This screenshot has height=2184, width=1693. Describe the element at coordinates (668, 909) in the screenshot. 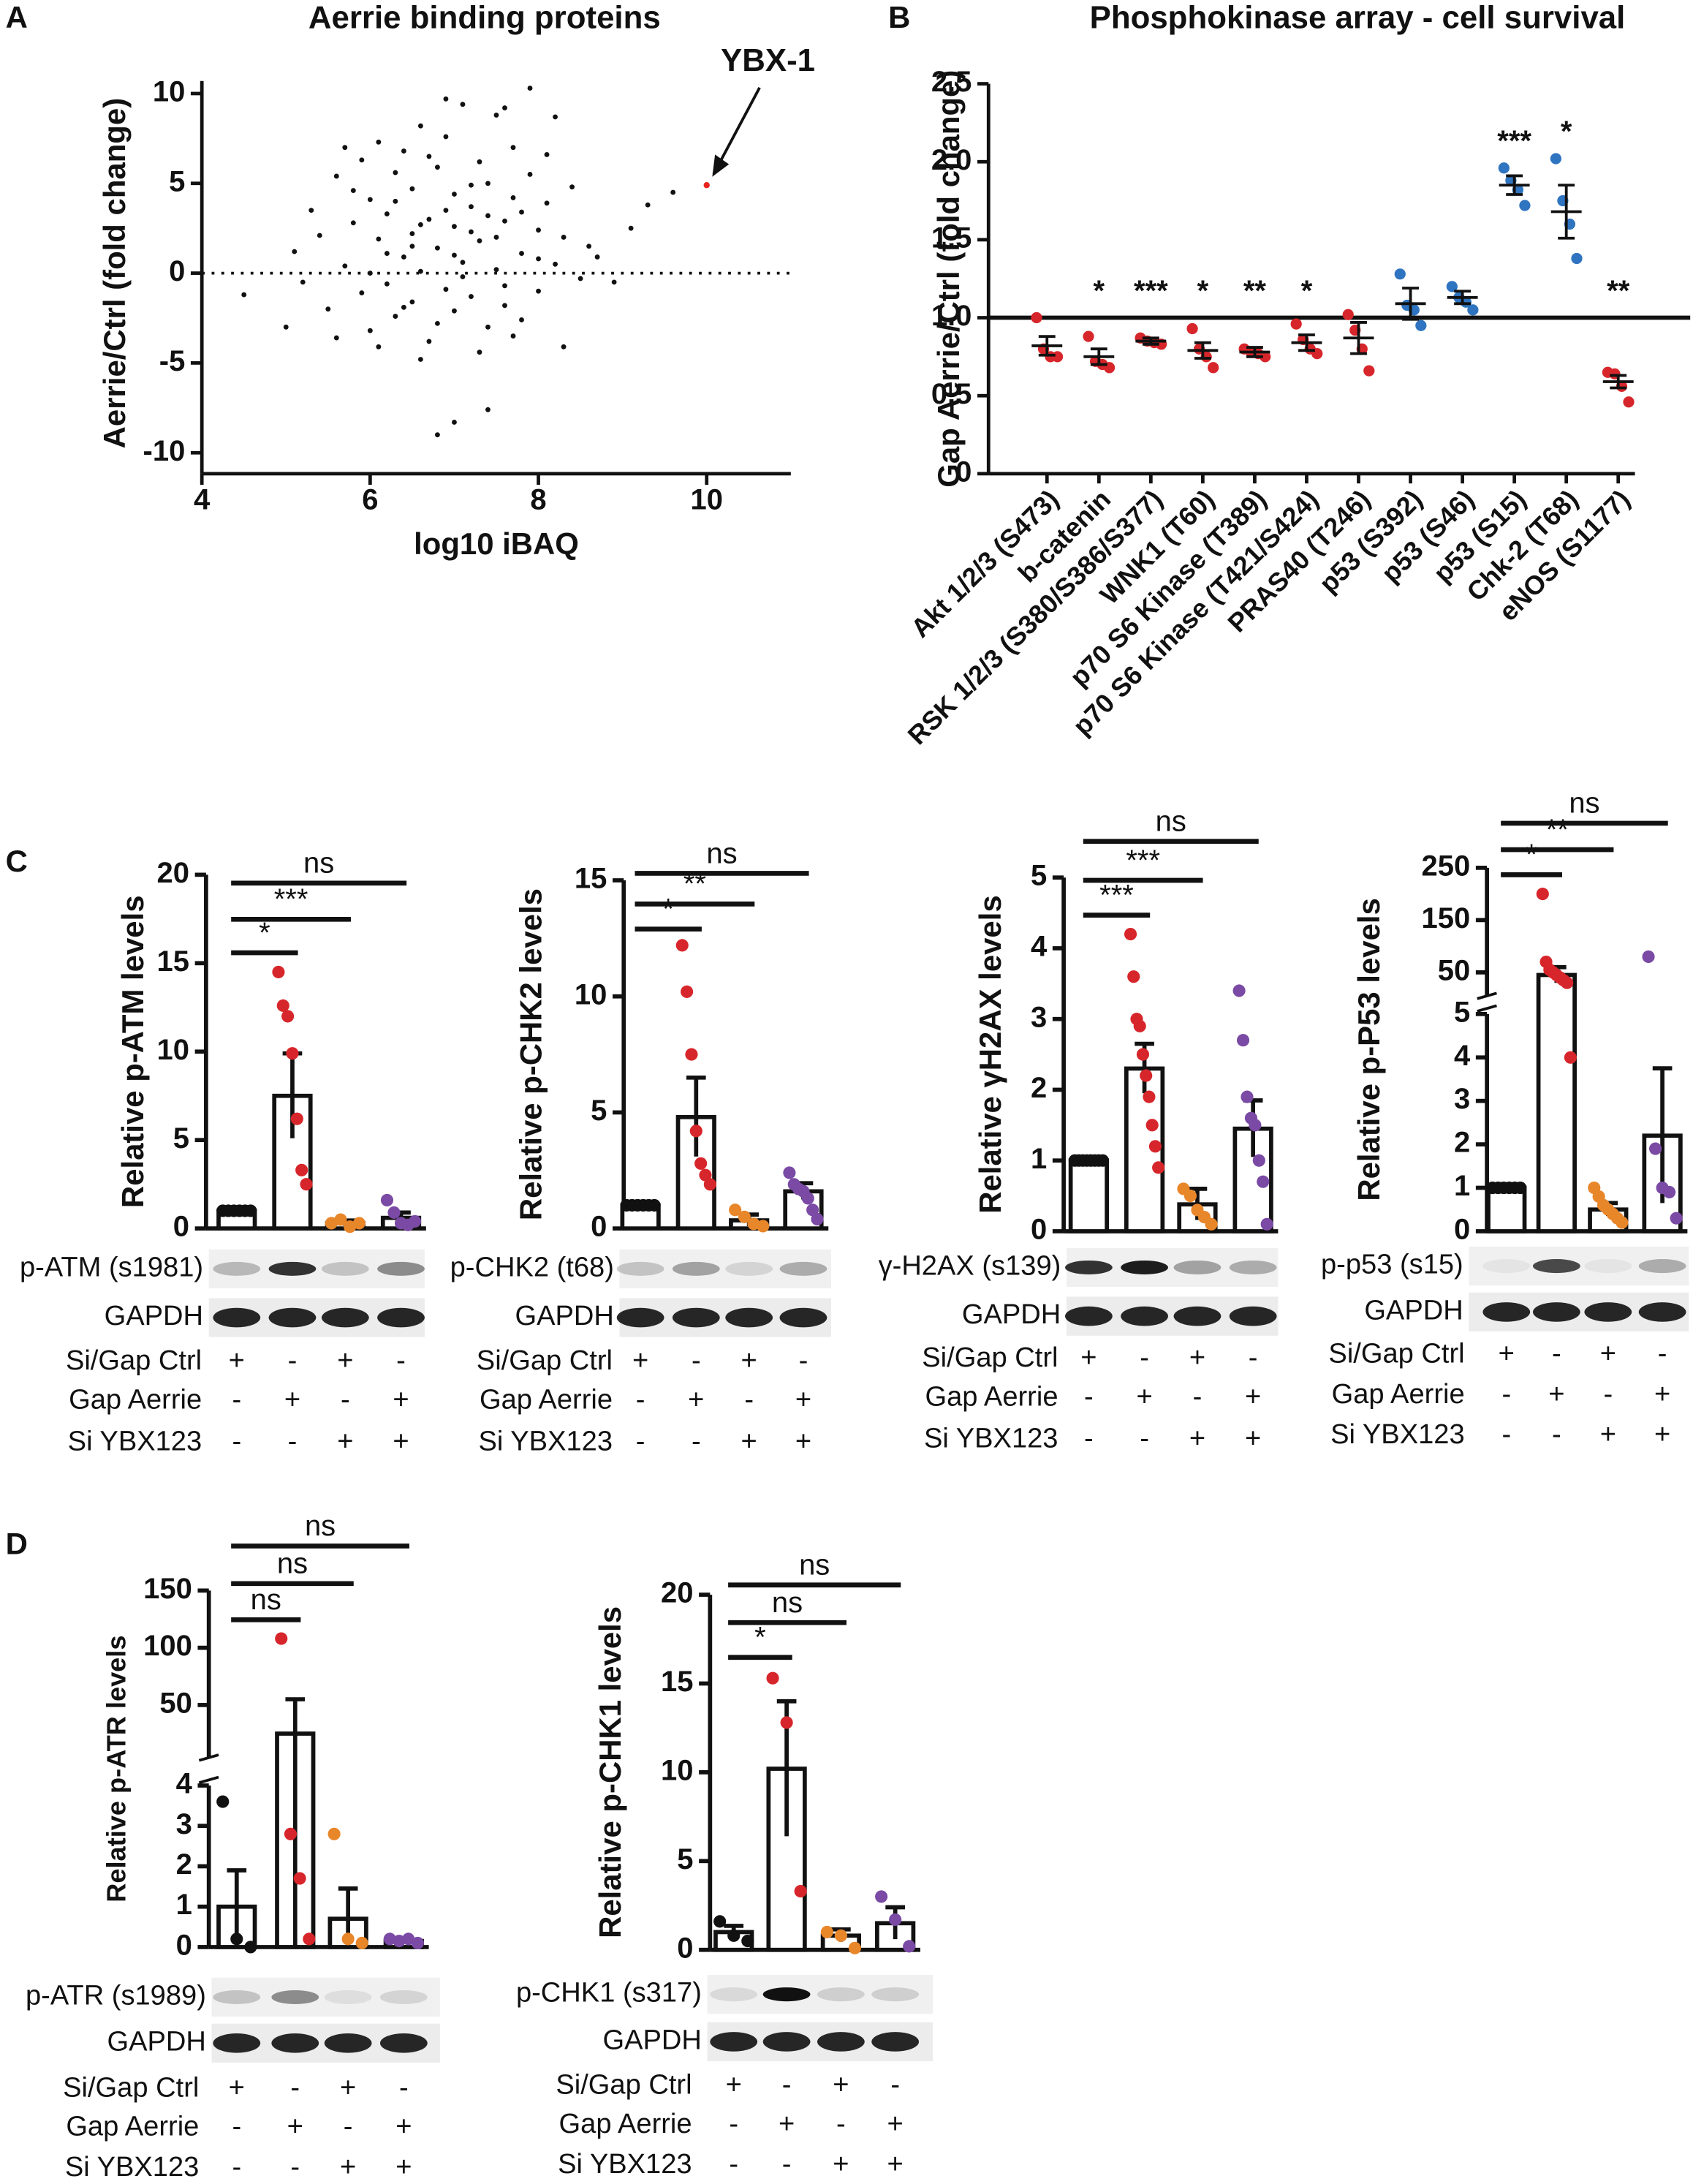

I see `significance-label: *` at that location.